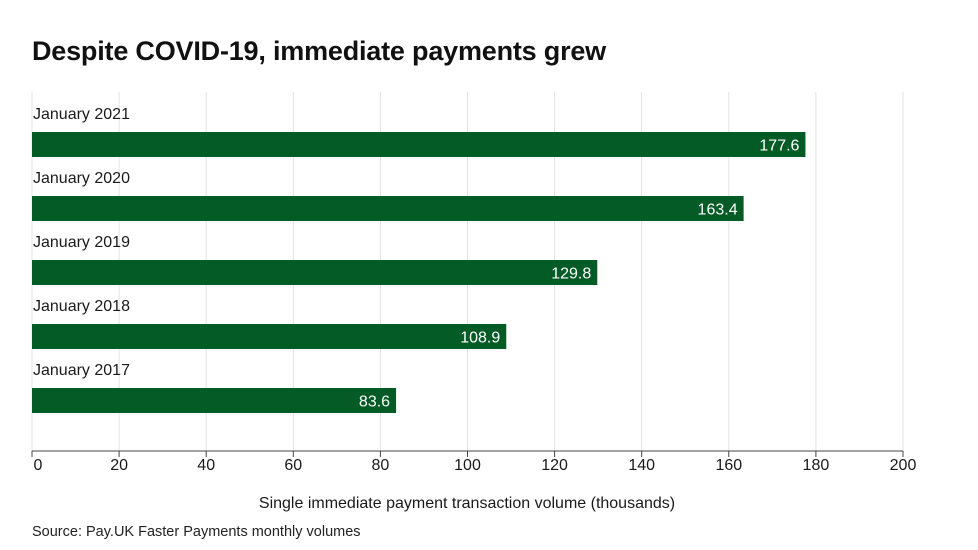 The image size is (978, 550). Describe the element at coordinates (119, 465) in the screenshot. I see `x-tick-label: 20` at that location.